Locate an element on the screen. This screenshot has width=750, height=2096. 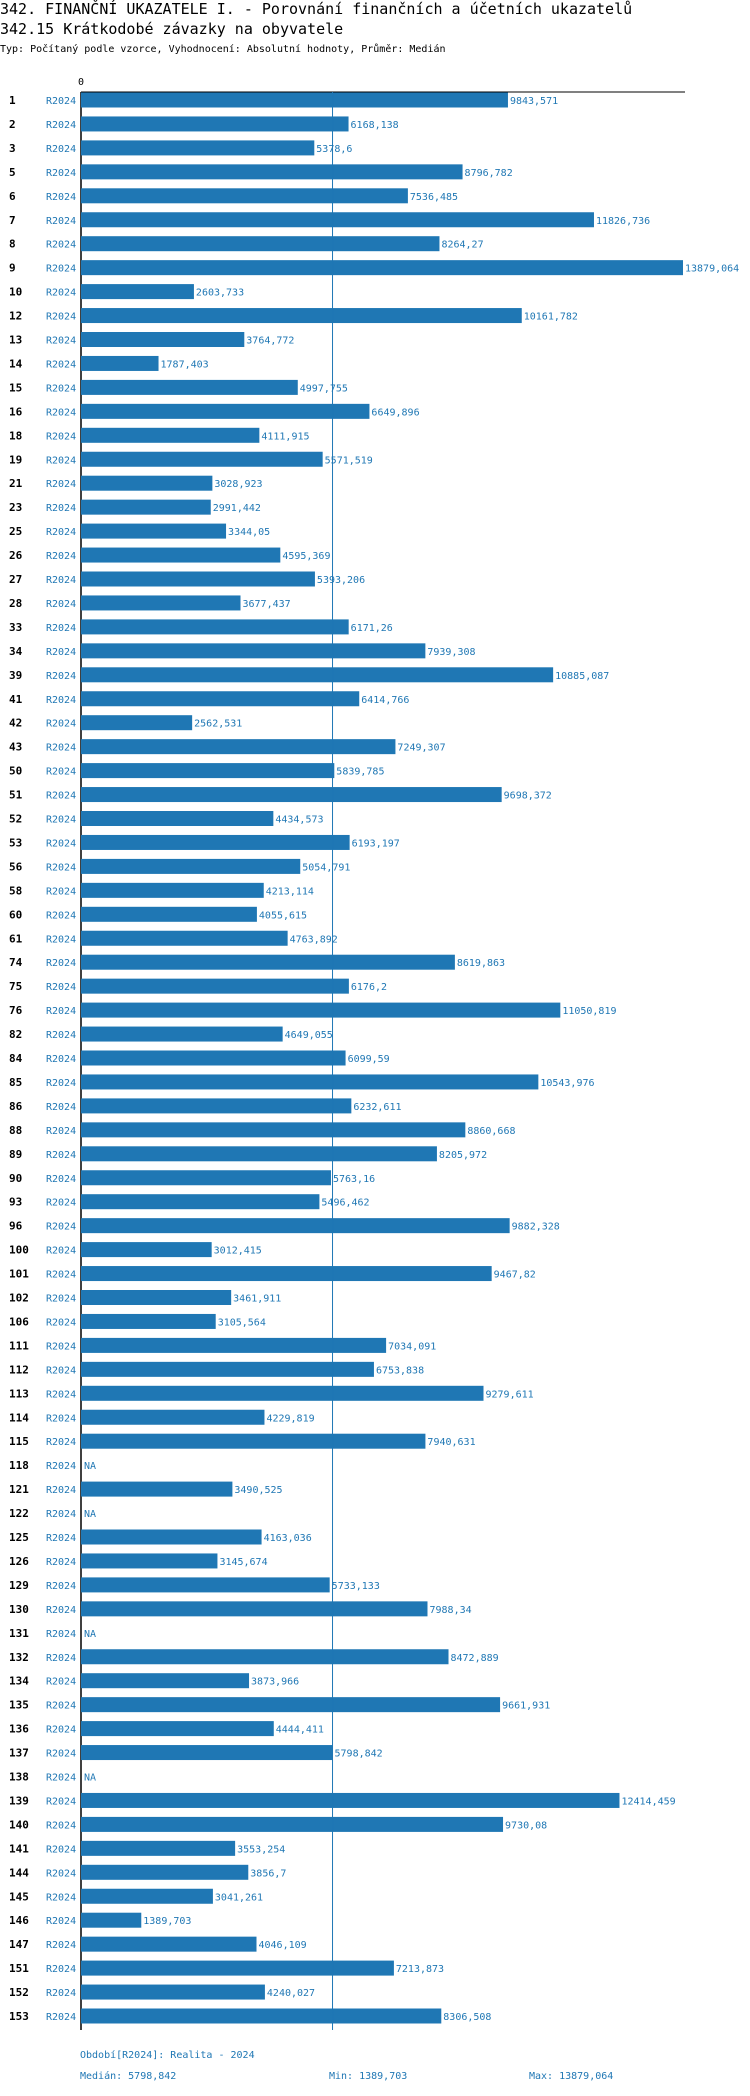
bar-value-label: 8205,972 is located at coordinates (463, 1155).